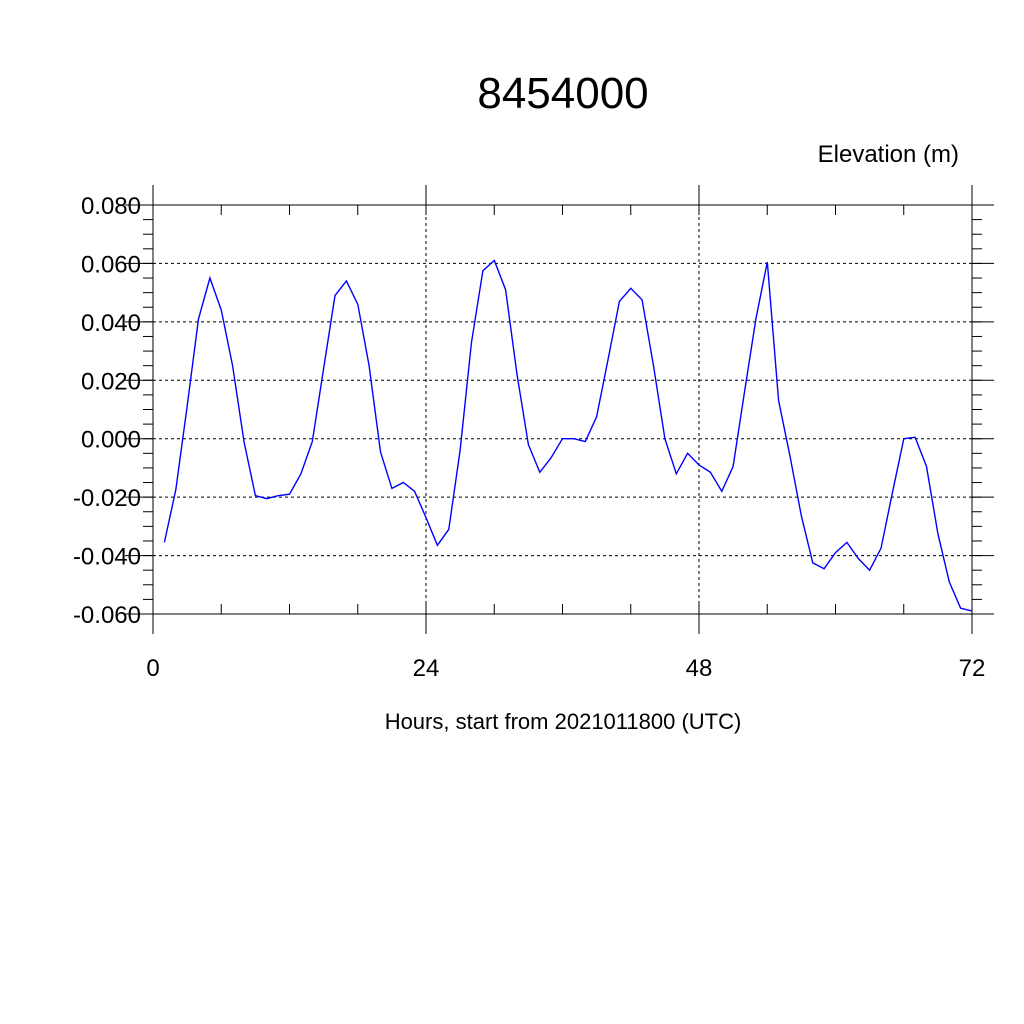 This screenshot has height=1024, width=1024. I want to click on x-tick-label: 72, so click(972, 668).